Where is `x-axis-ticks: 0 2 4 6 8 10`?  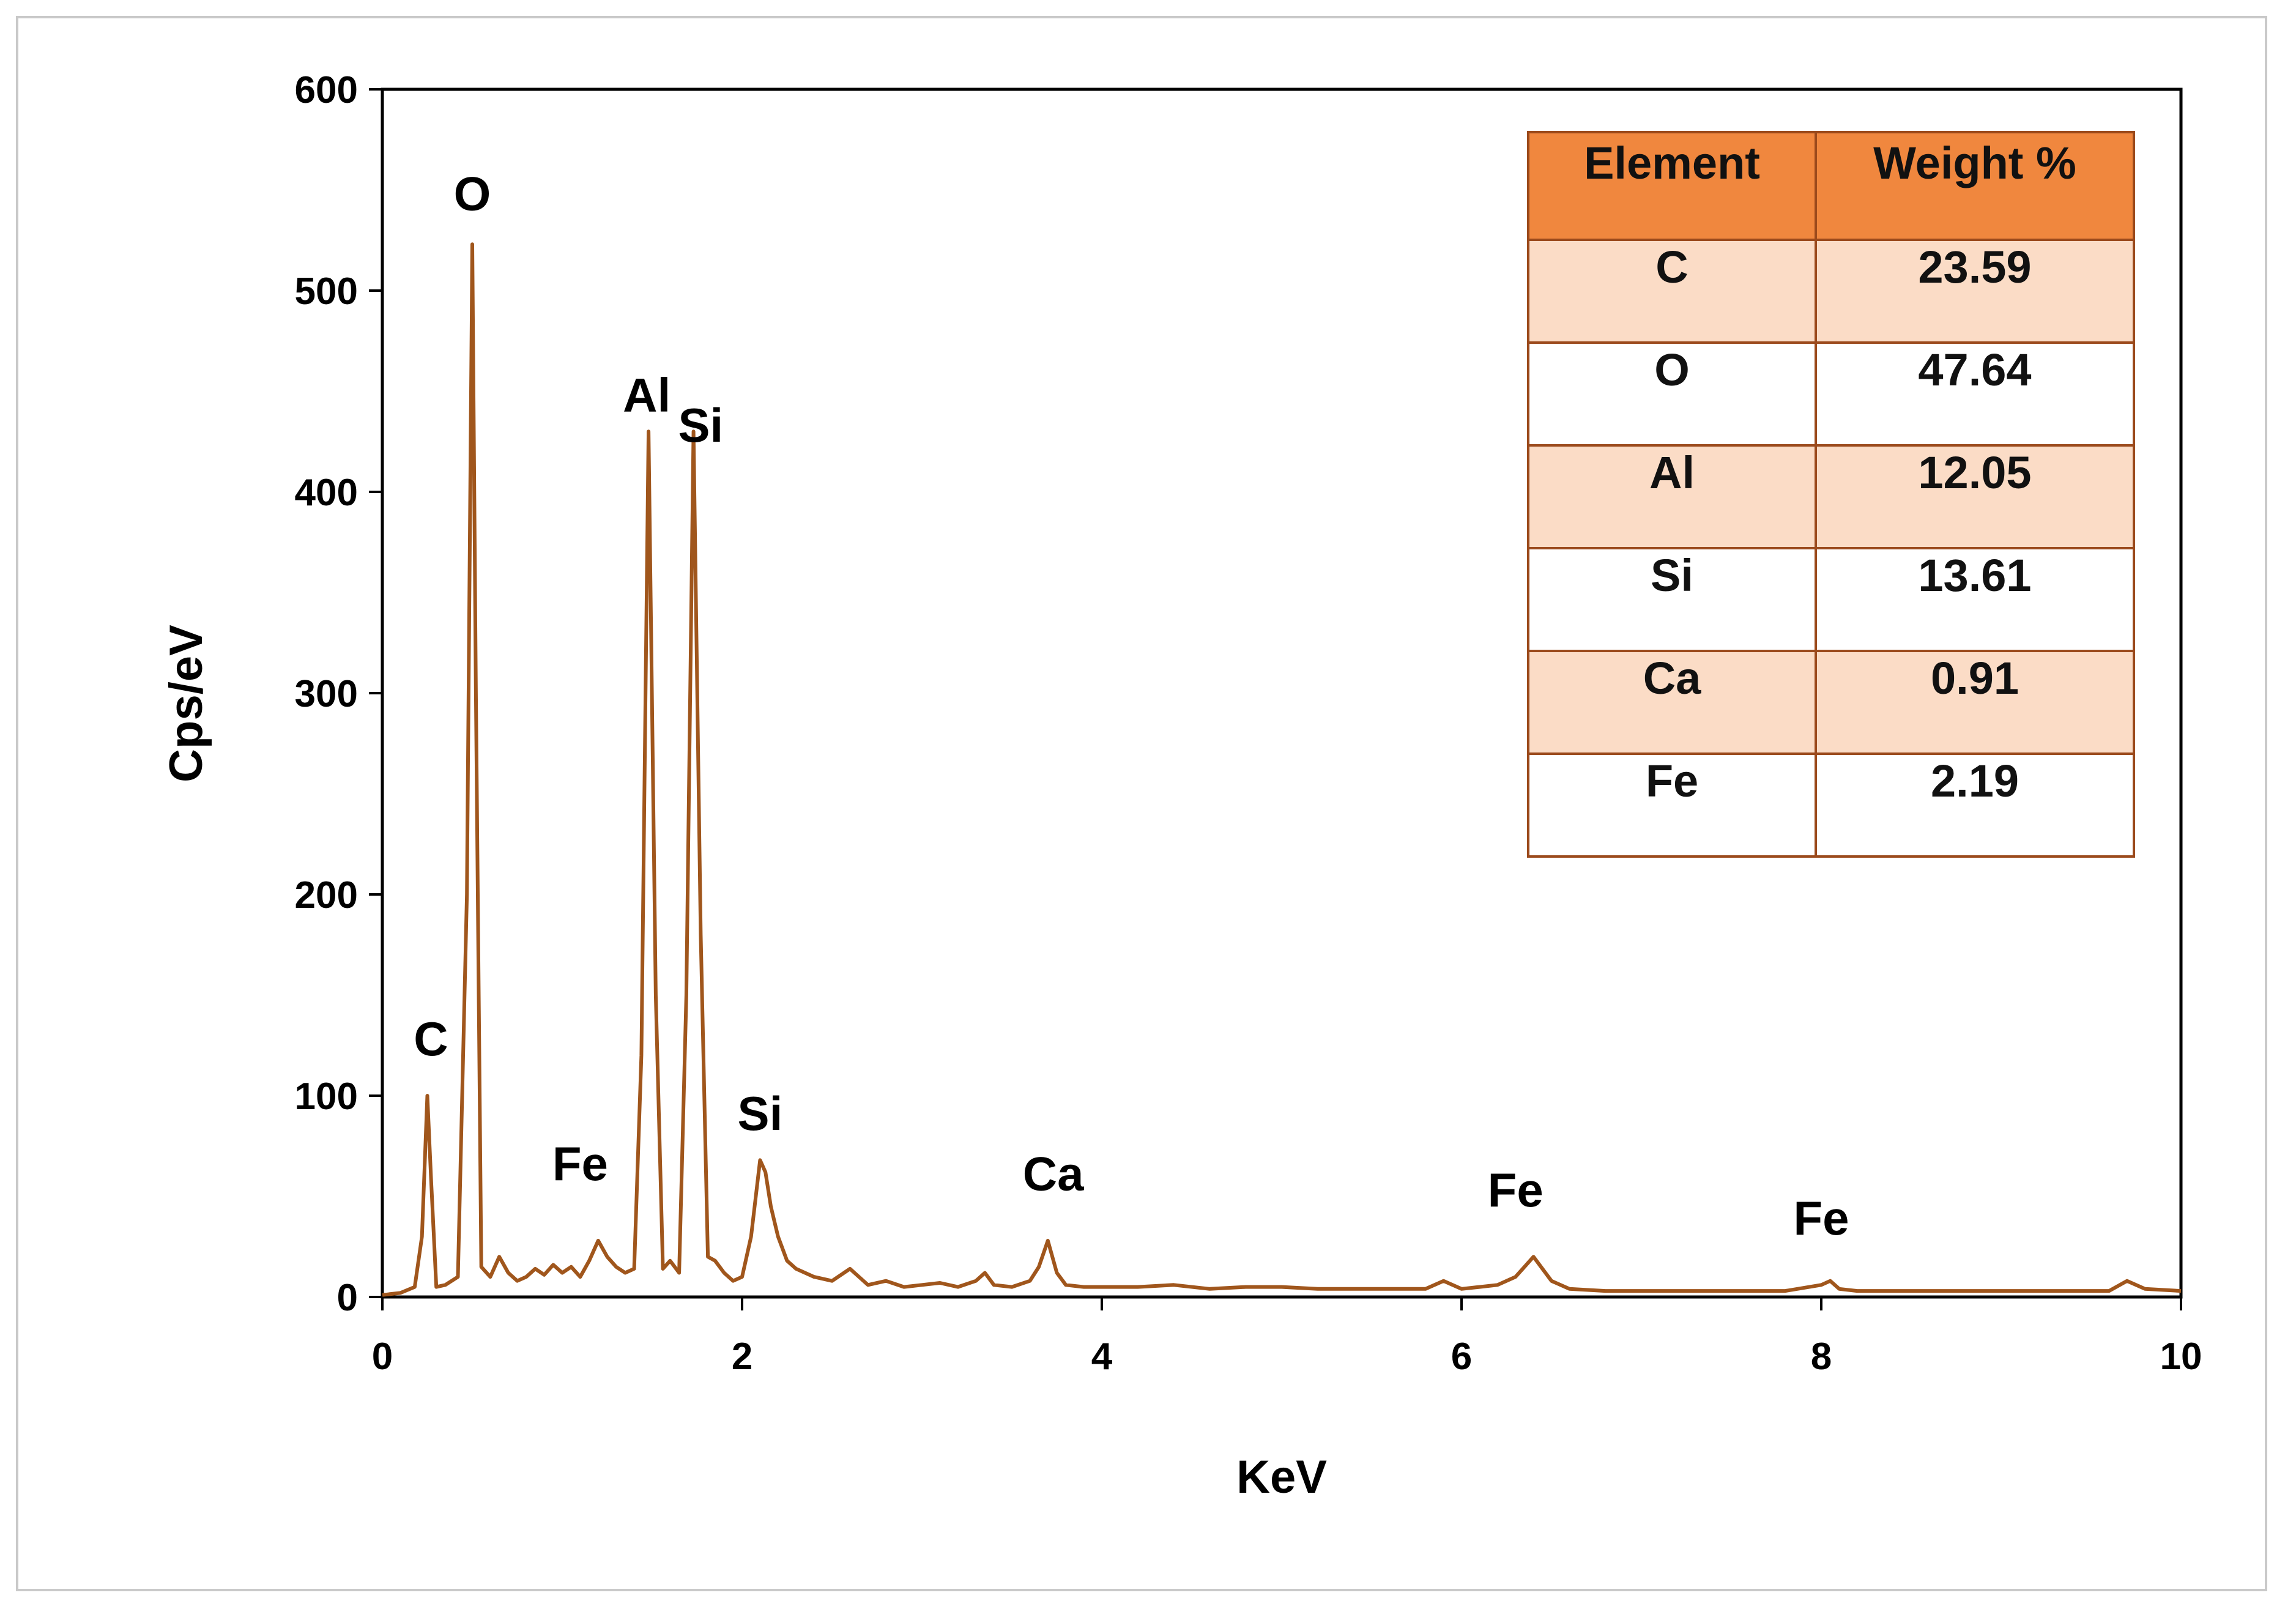 x-axis-ticks: 0 2 4 6 8 10 is located at coordinates (1287, 1338).